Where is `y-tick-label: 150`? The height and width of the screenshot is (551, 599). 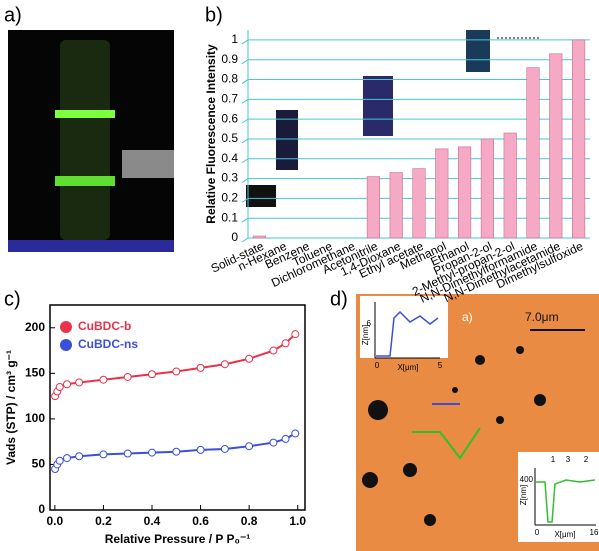
y-tick-label: 150 is located at coordinates (35, 373).